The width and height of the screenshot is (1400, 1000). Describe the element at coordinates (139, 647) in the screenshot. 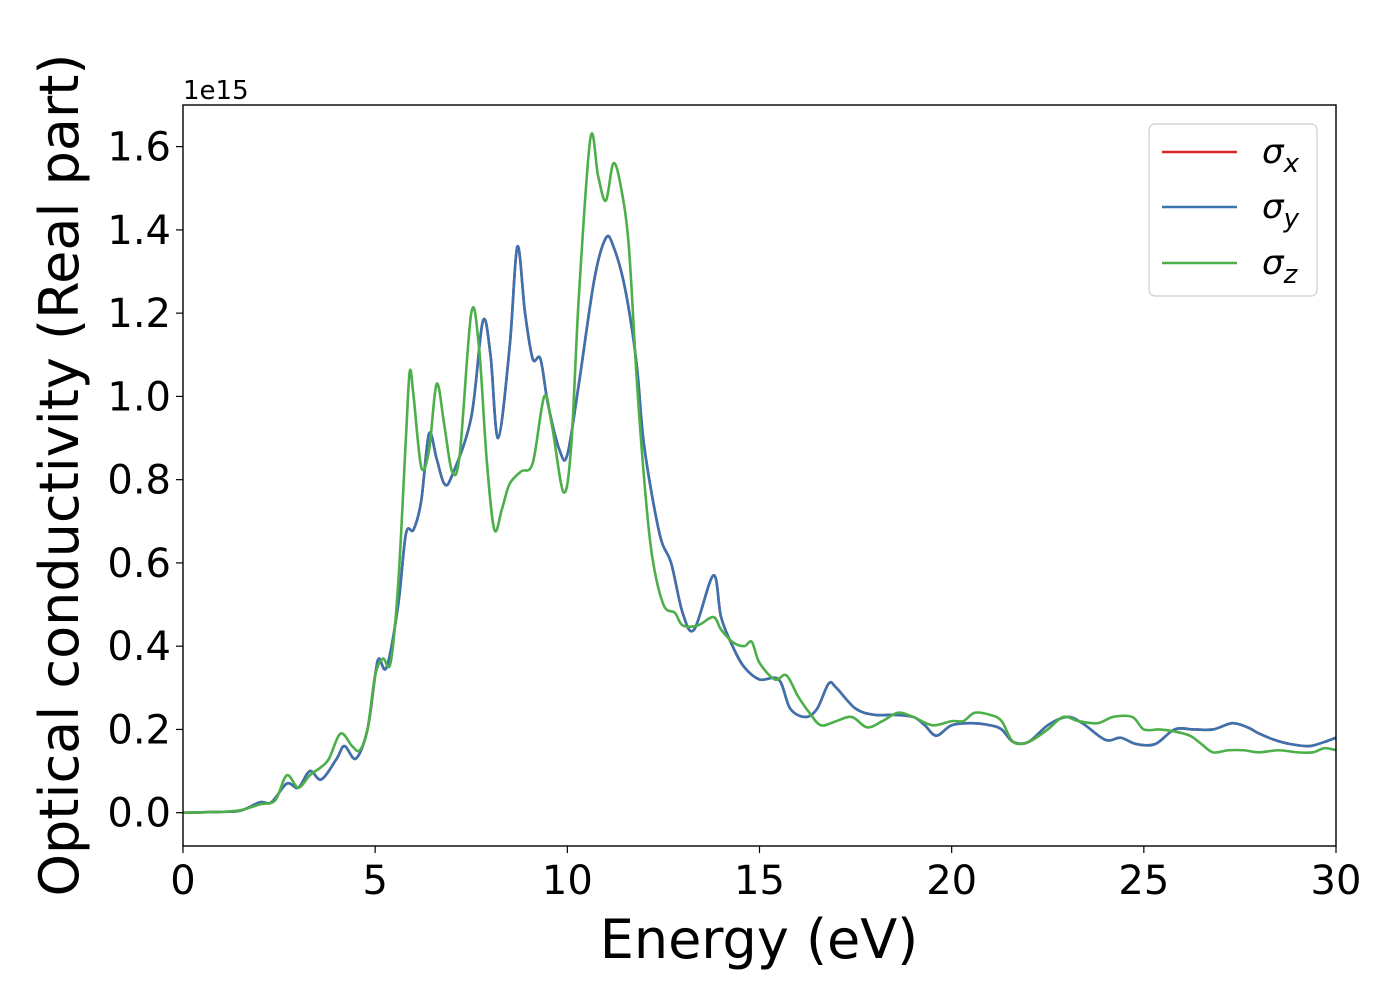

I see `y-tick-label: 0.4` at that location.